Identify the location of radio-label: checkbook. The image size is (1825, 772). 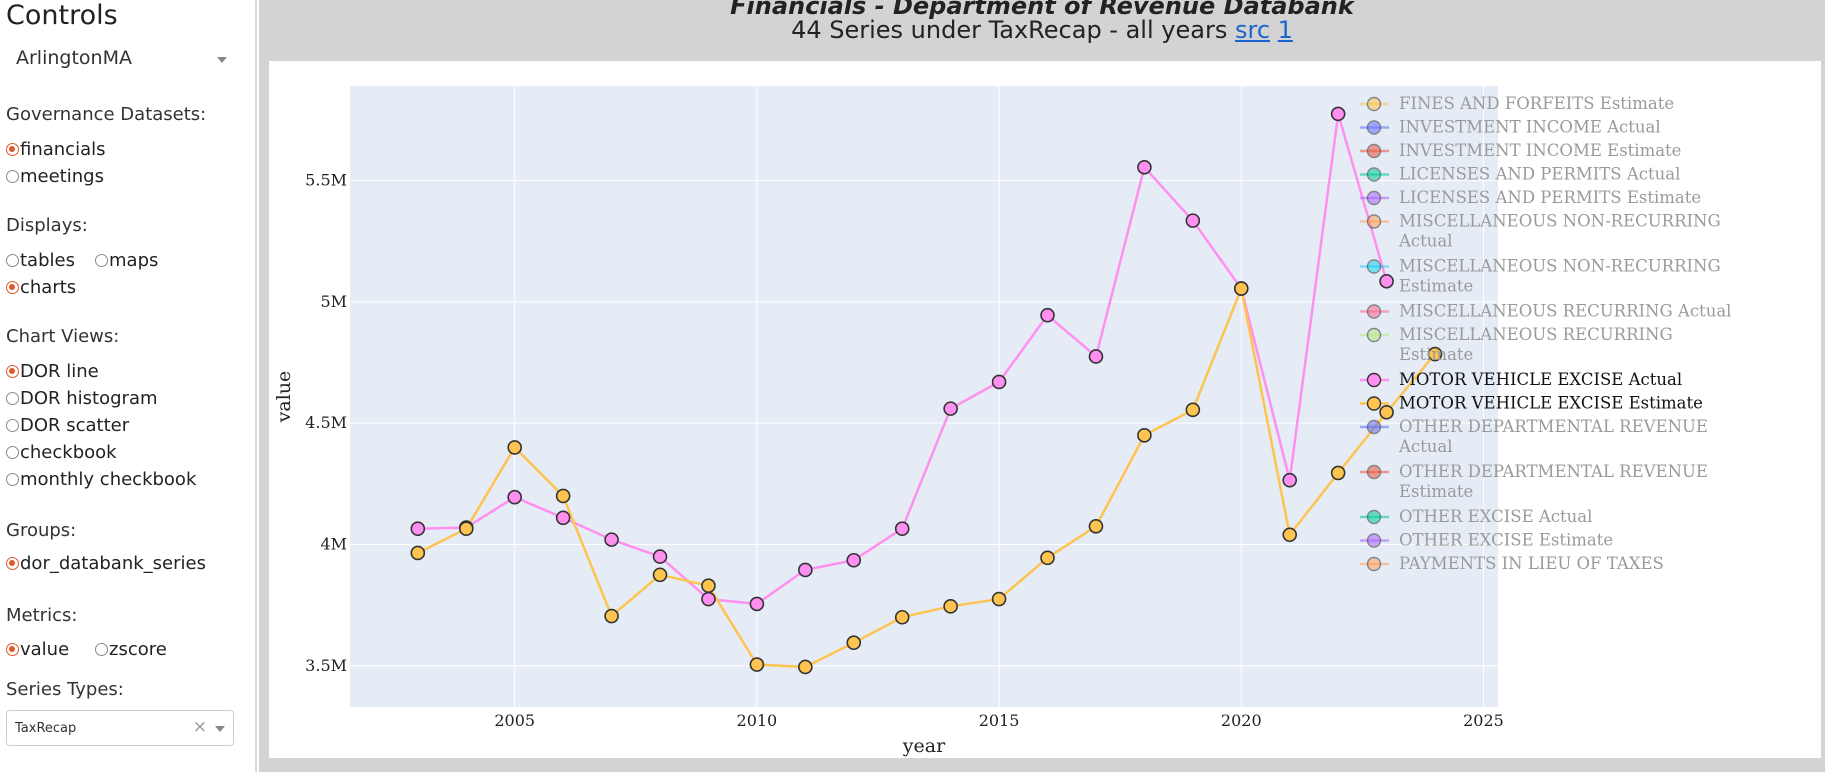
(68, 452).